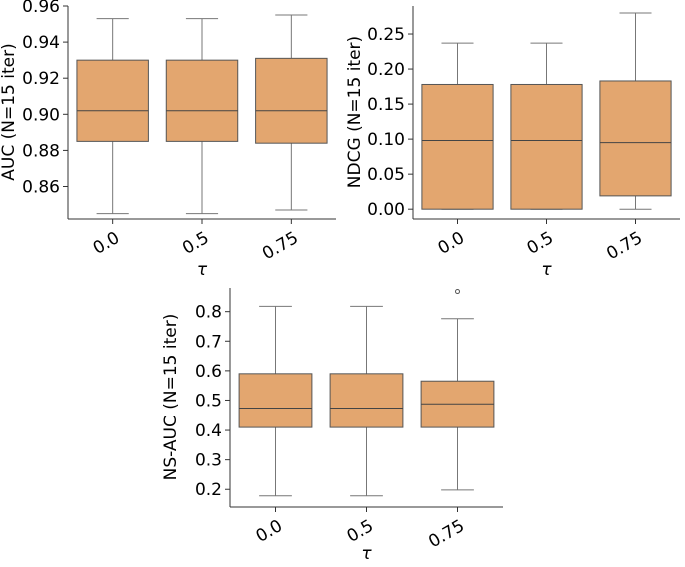 This screenshot has width=685, height=567. Describe the element at coordinates (386, 210) in the screenshot. I see `y-tick-label: 0.00` at that location.